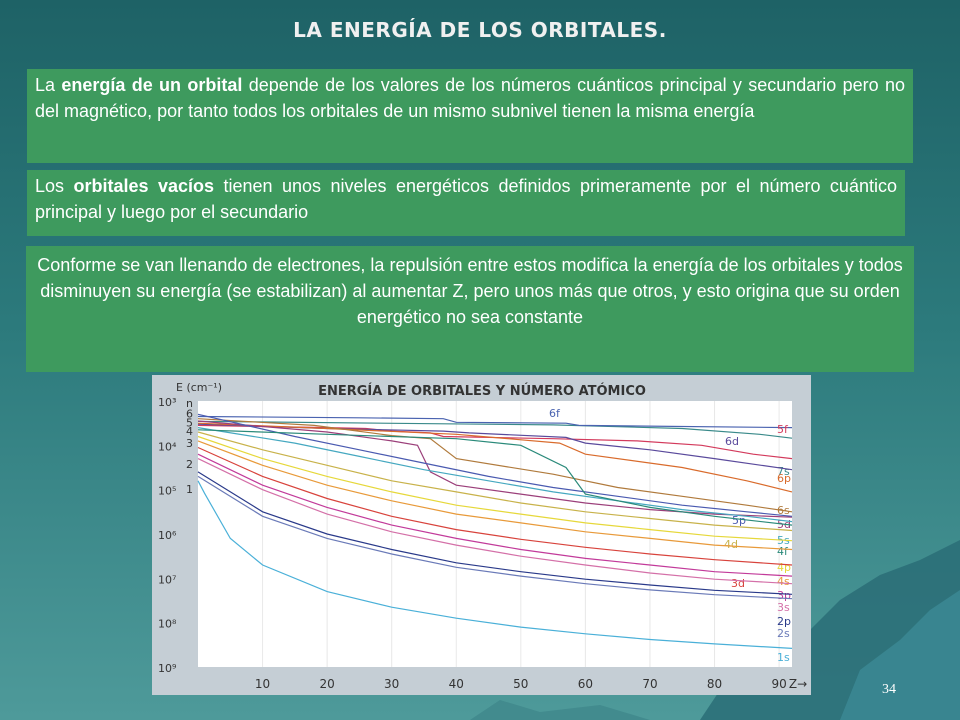  What do you see at coordinates (189, 489) in the screenshot?
I see `shell-label: 1` at bounding box center [189, 489].